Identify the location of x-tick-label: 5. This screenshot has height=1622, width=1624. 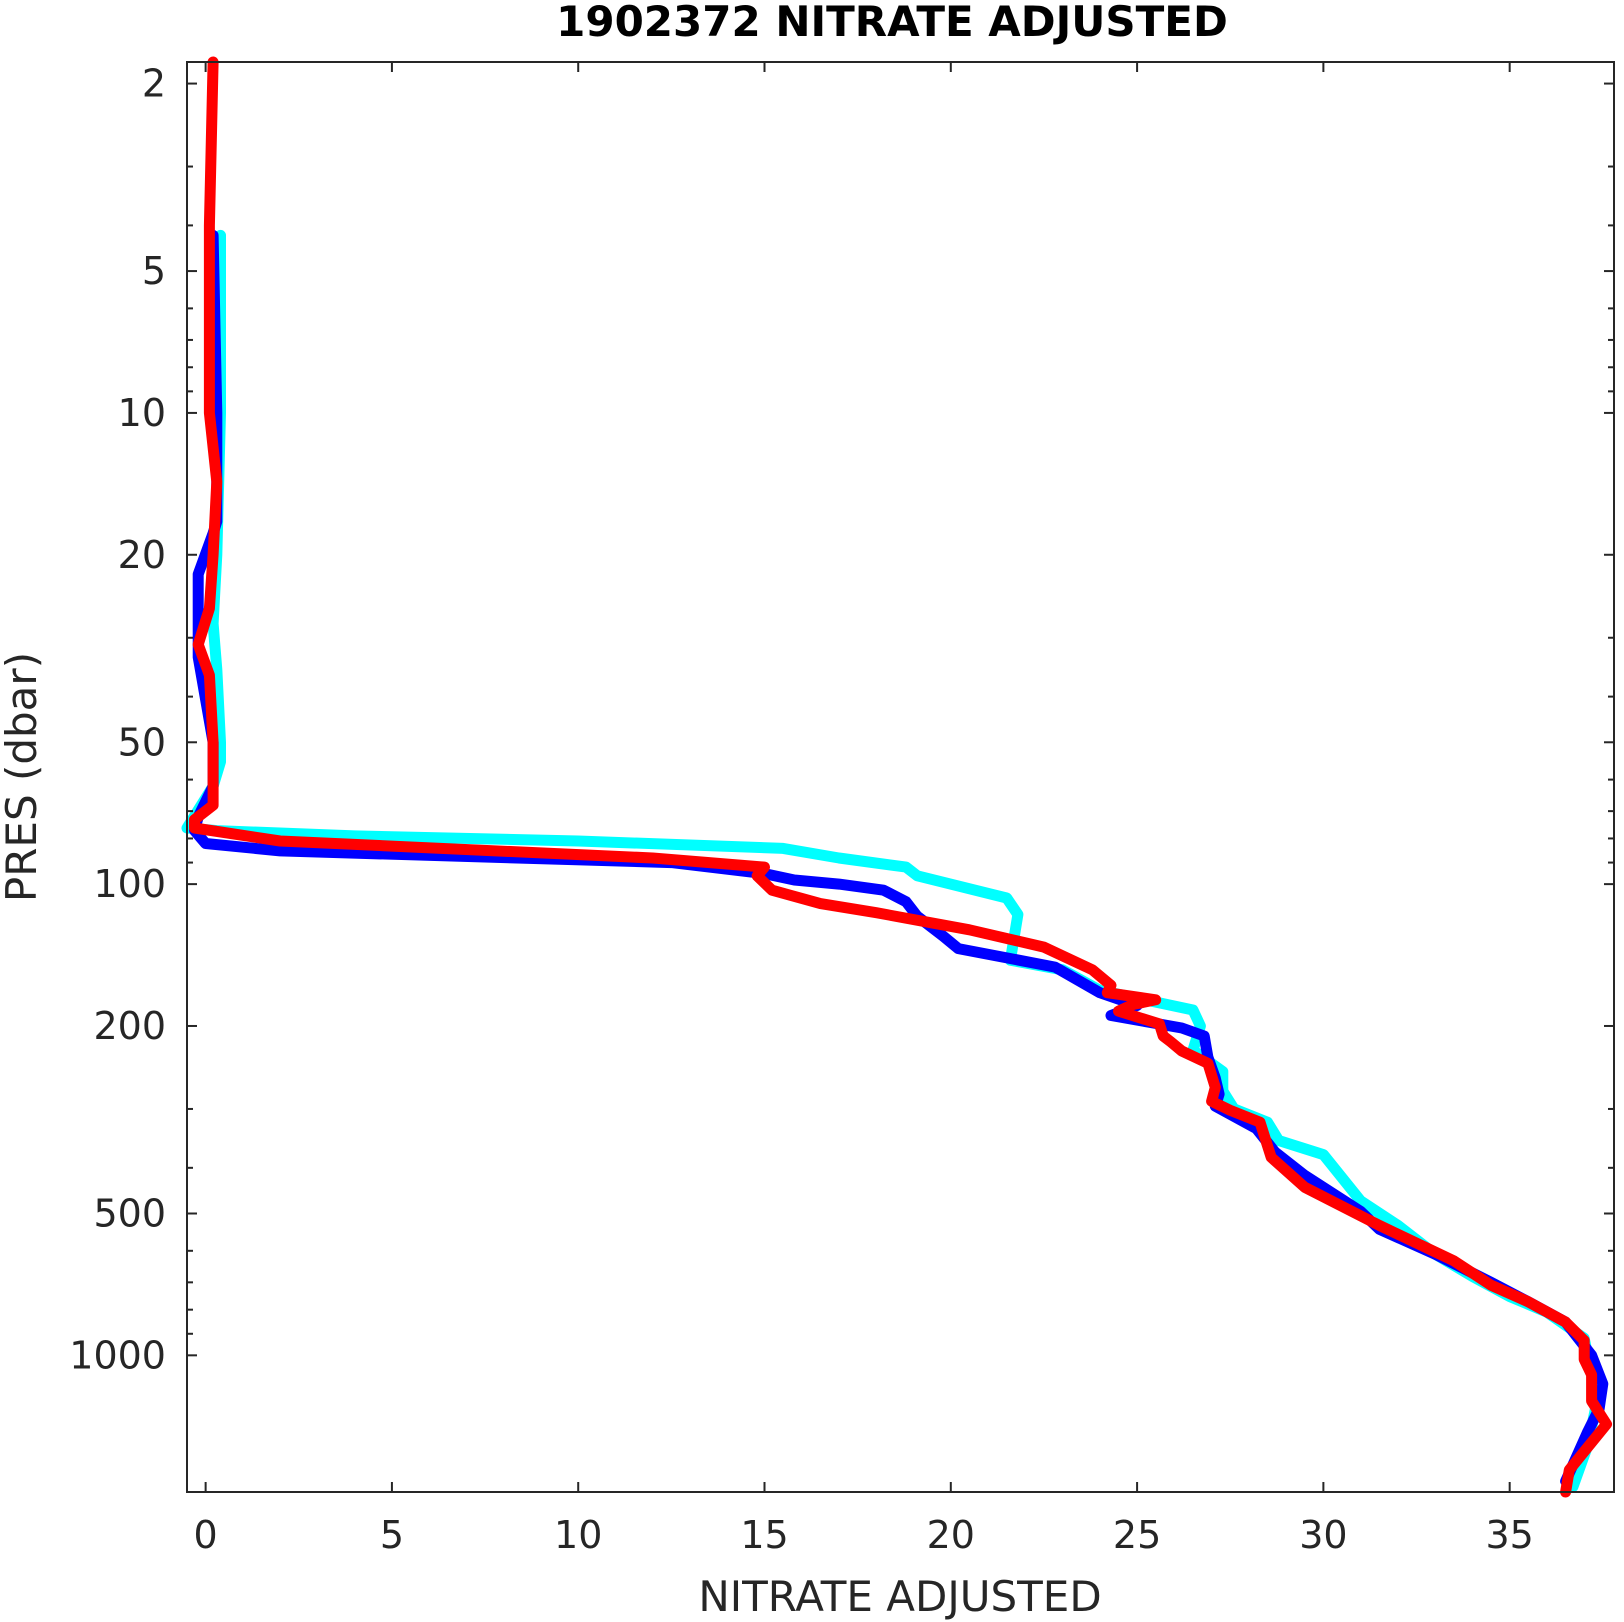
(392, 1535).